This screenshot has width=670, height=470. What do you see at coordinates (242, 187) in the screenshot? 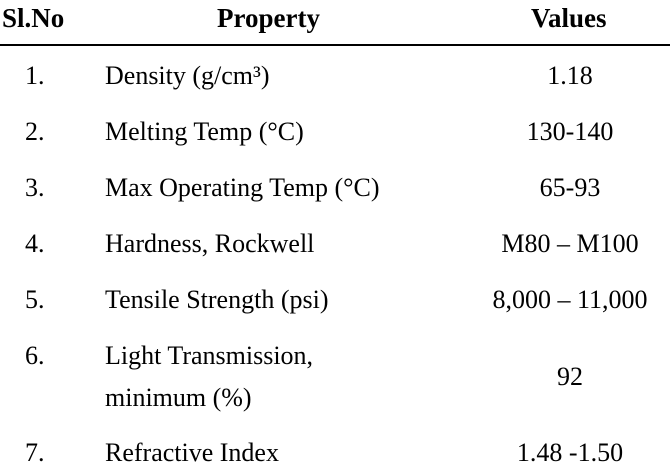
I see `row-property: Max Operating Temp (°C)` at bounding box center [242, 187].